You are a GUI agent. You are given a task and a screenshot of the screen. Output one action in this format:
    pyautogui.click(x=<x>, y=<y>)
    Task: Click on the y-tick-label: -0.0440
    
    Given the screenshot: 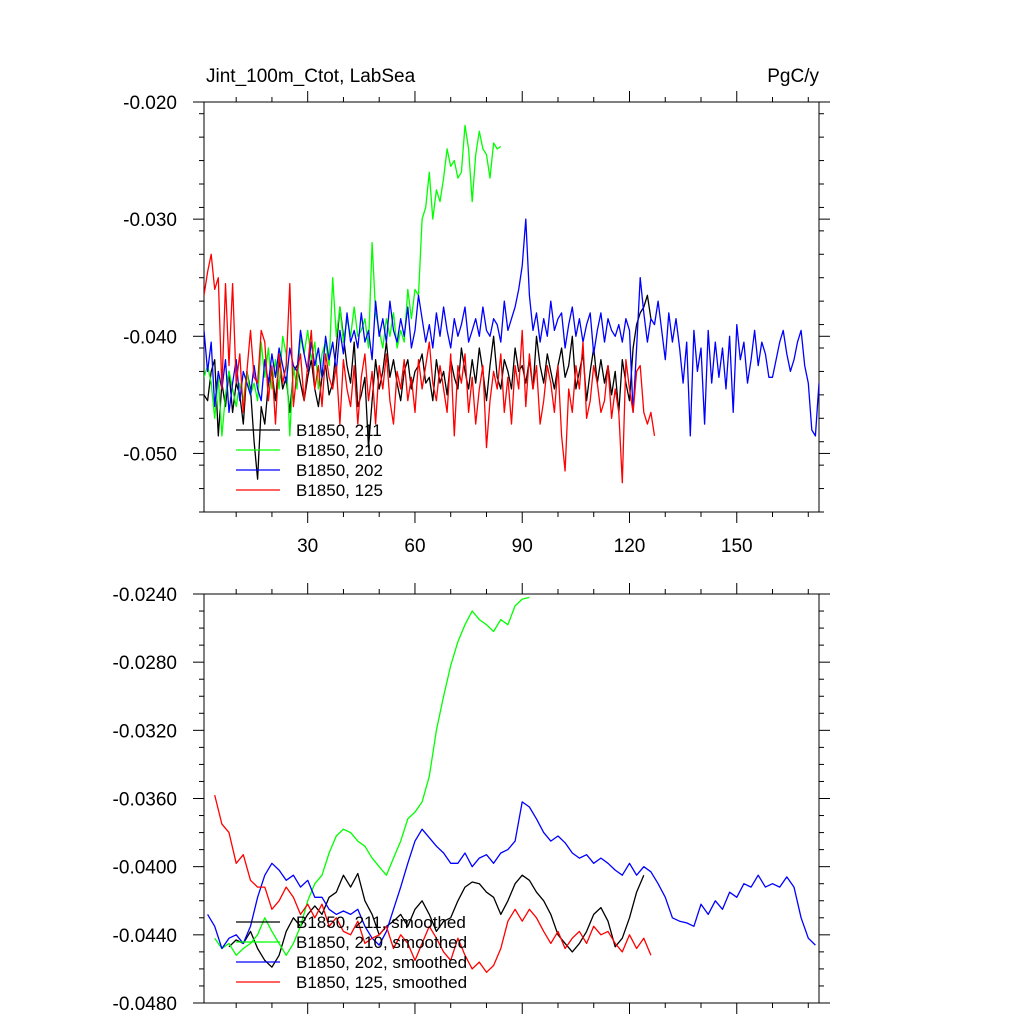 What is the action you would take?
    pyautogui.click(x=145, y=936)
    